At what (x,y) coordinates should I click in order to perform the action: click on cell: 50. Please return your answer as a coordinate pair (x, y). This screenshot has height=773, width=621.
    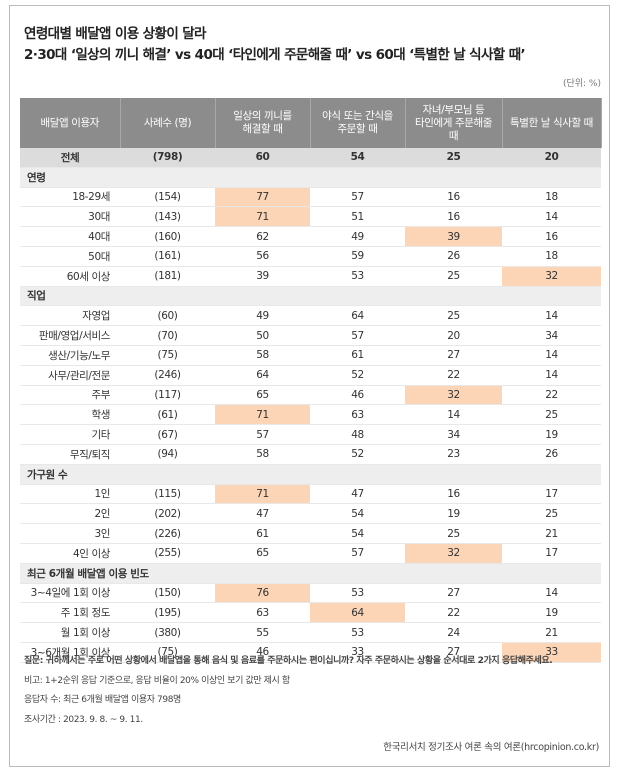
    Looking at the image, I should click on (262, 335).